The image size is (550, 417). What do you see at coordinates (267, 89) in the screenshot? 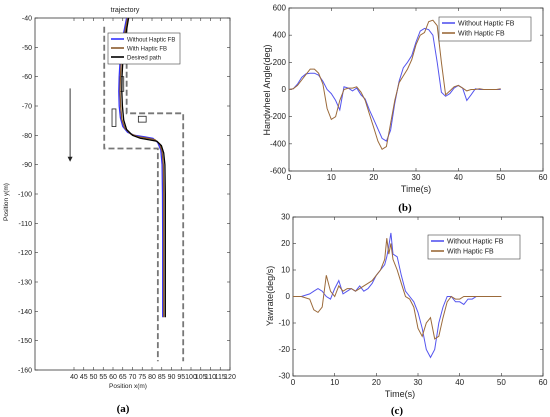
I see `handwheel-y-axis-label: Handwheel Angle(deg)` at bounding box center [267, 89].